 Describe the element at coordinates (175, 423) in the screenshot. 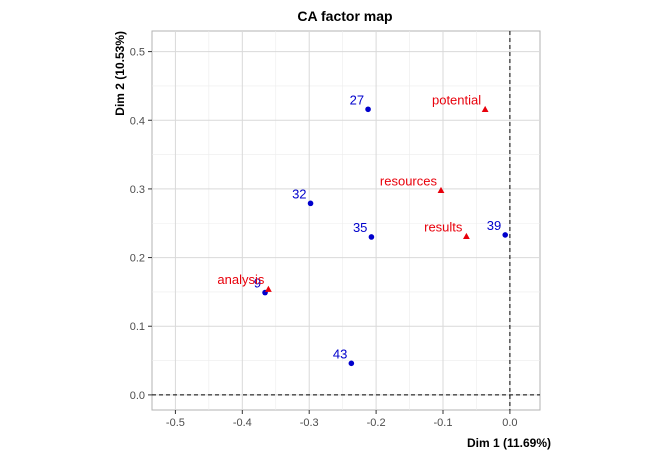

I see `x-tick-label: -0.5` at that location.